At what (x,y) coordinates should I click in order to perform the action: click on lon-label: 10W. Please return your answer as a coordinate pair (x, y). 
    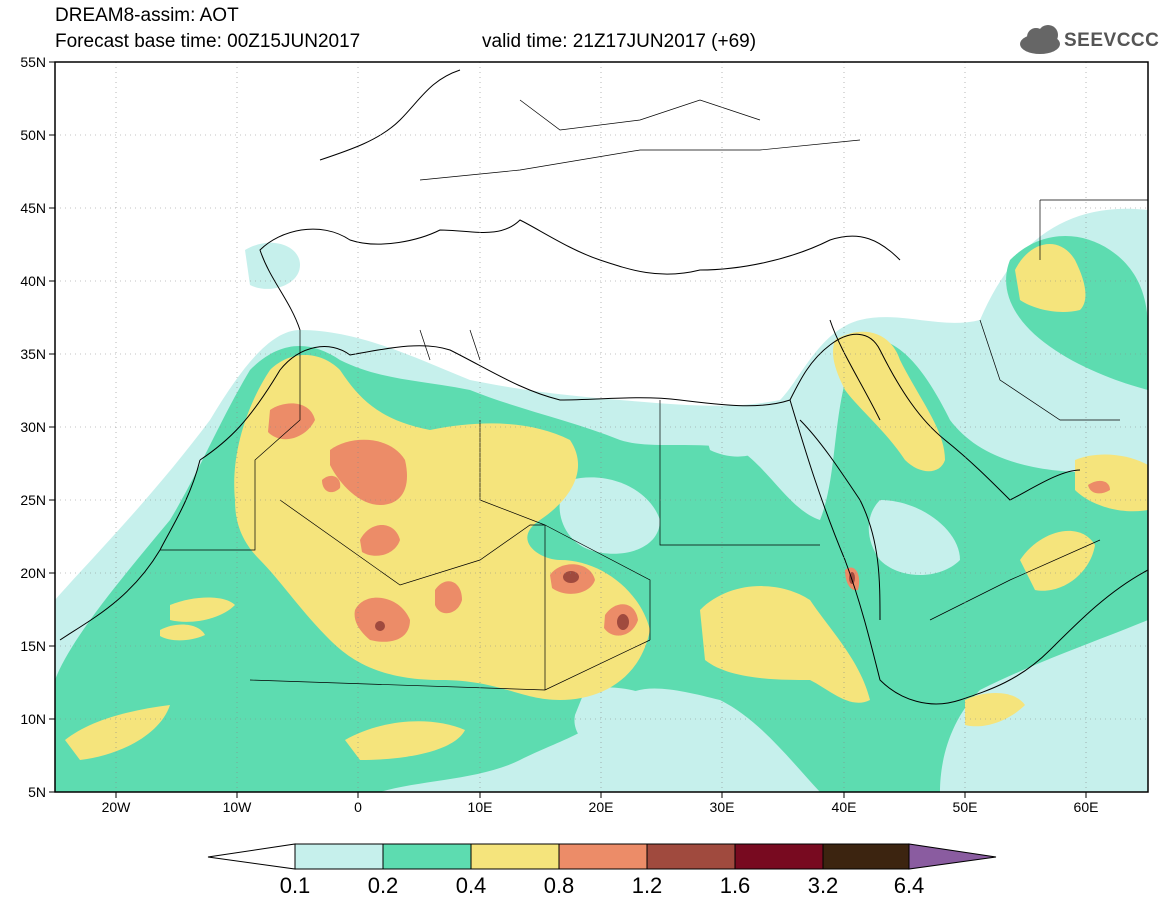
    Looking at the image, I should click on (238, 807).